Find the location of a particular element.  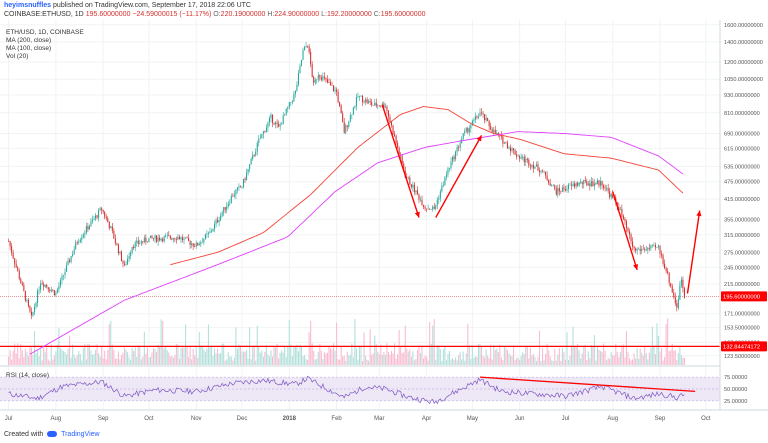

time-tick-label: Apr is located at coordinates (426, 419).